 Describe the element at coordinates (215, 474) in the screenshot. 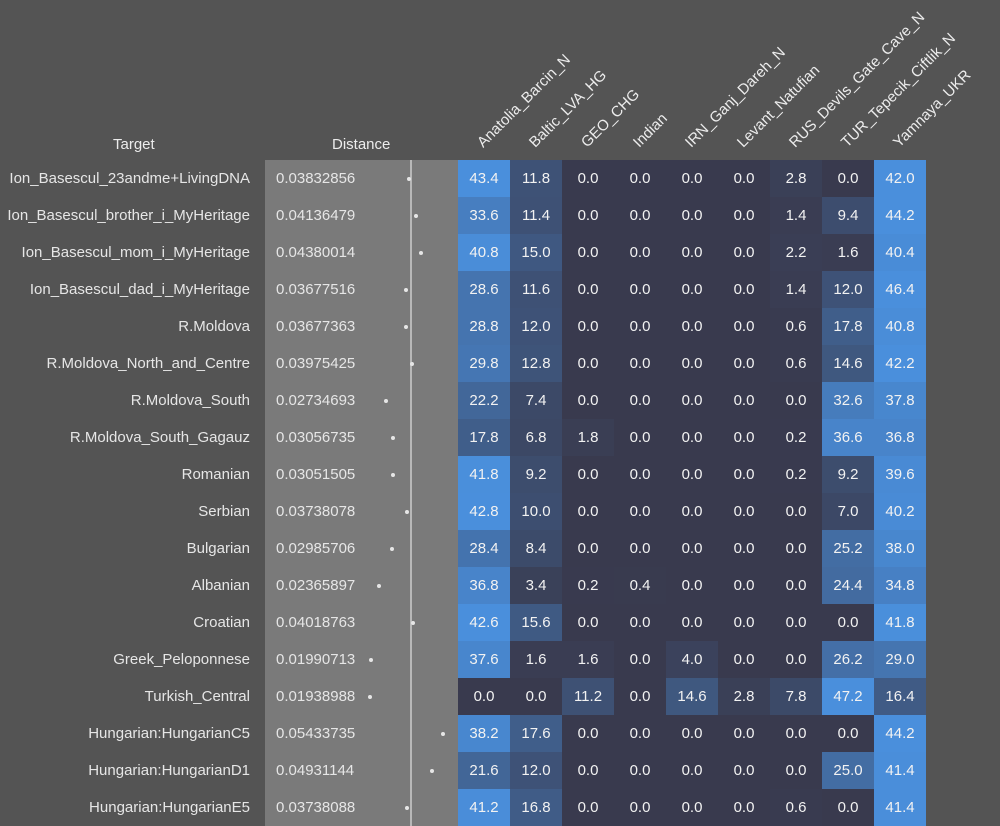

I see `target-label: Romanian` at that location.